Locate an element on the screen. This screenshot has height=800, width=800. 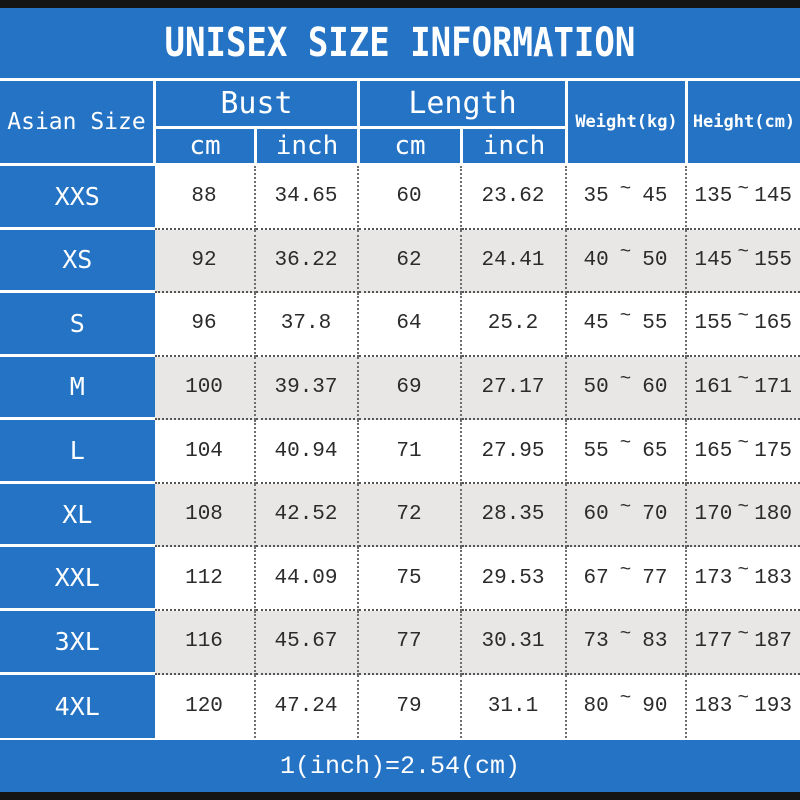
weight-max: 50 is located at coordinates (655, 260).